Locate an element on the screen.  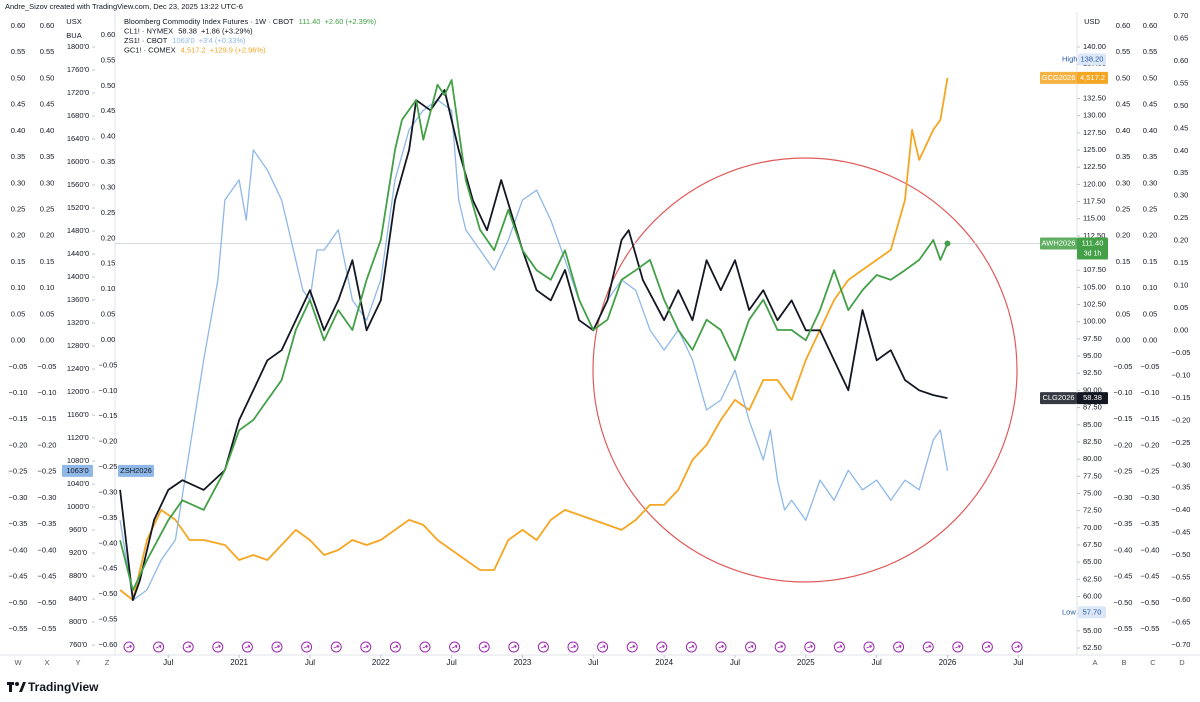
side-axis-label: −0.45 is located at coordinates (1123, 576).